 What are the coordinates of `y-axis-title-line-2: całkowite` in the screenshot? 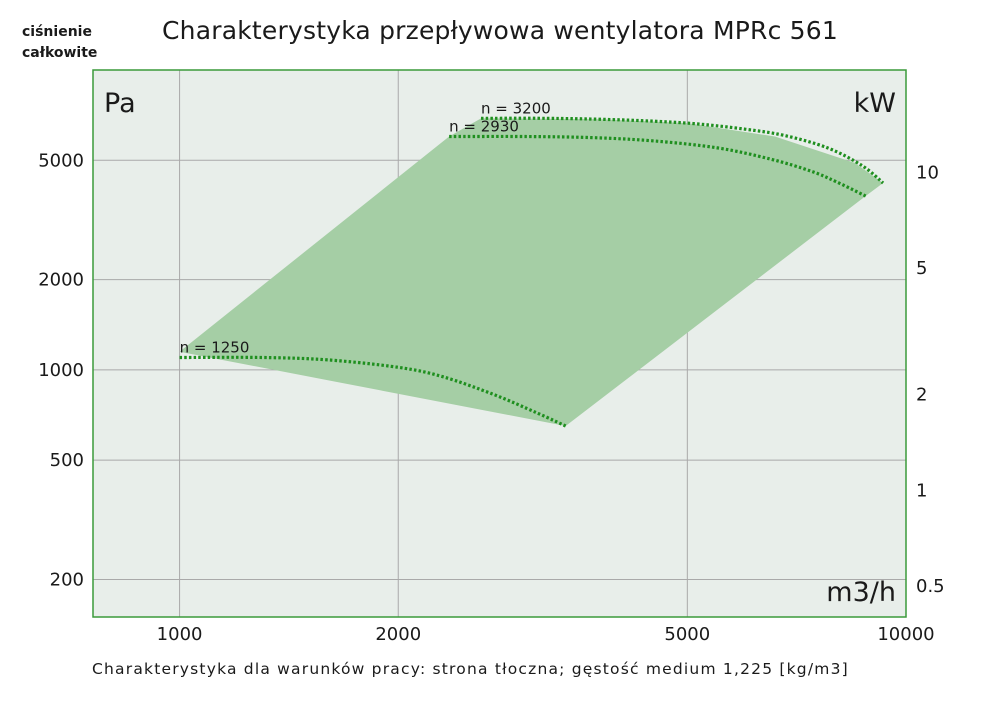 It's located at (60, 53).